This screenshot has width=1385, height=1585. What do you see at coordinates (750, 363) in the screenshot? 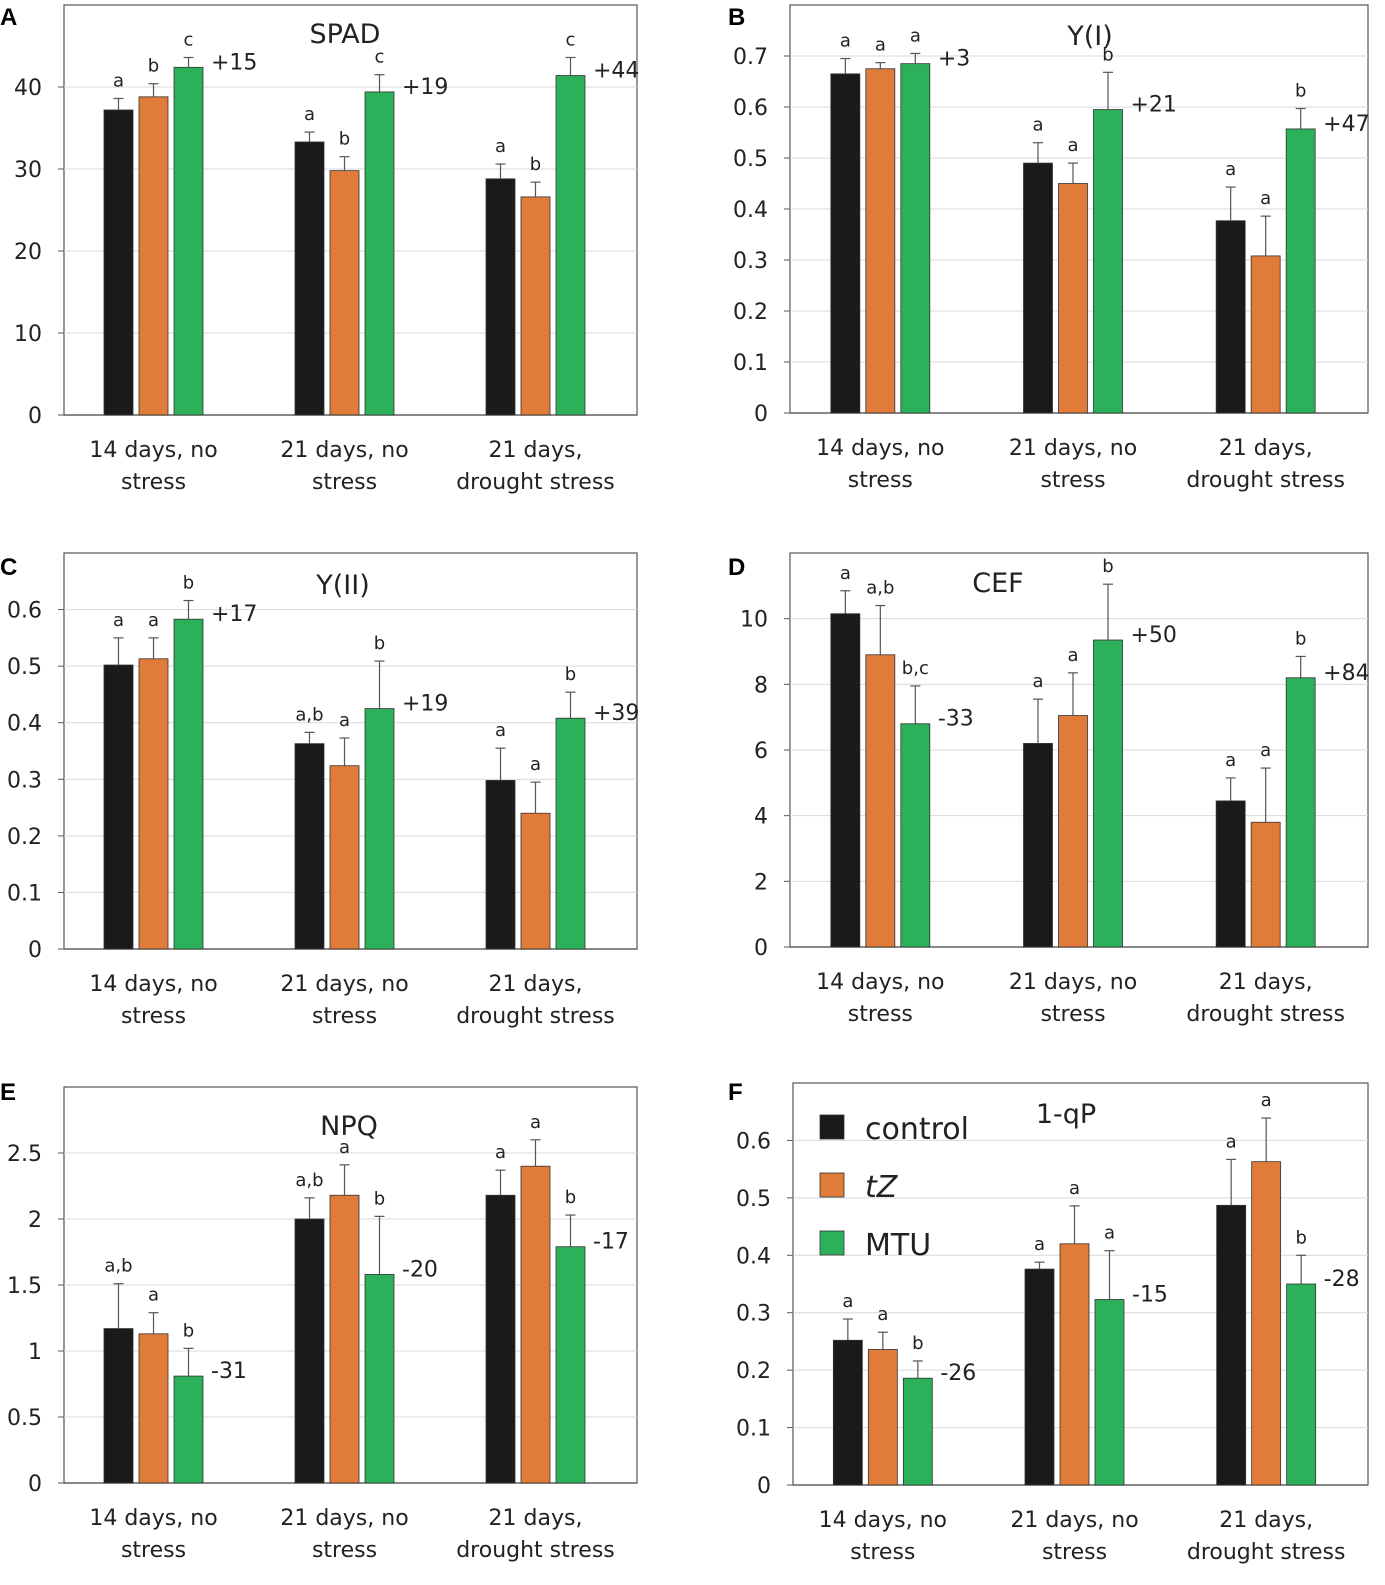
I see `y-tick-label: 0.1` at bounding box center [750, 363].